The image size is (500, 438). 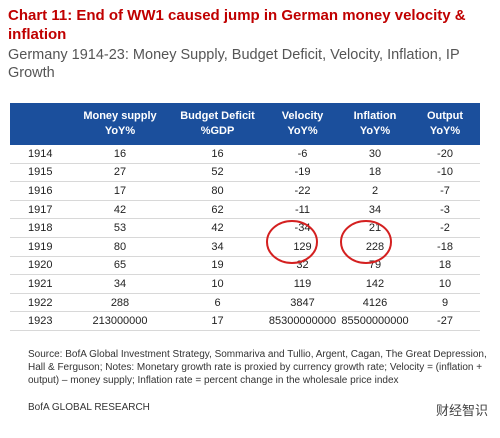 What do you see at coordinates (445, 247) in the screenshot?
I see `value-cell: -18` at bounding box center [445, 247].